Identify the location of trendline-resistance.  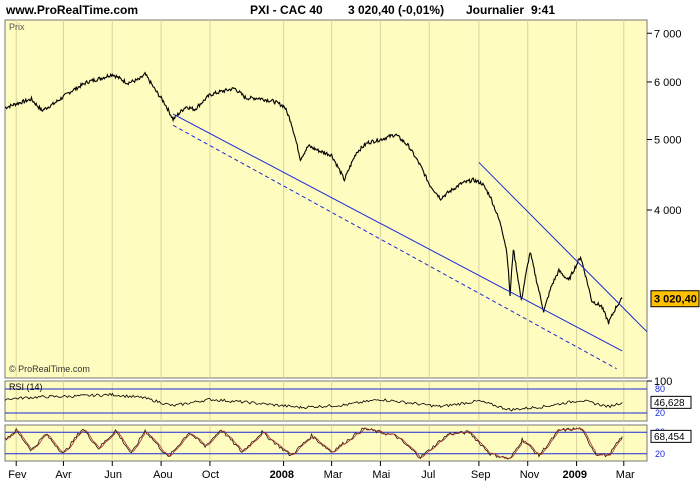
(563, 247).